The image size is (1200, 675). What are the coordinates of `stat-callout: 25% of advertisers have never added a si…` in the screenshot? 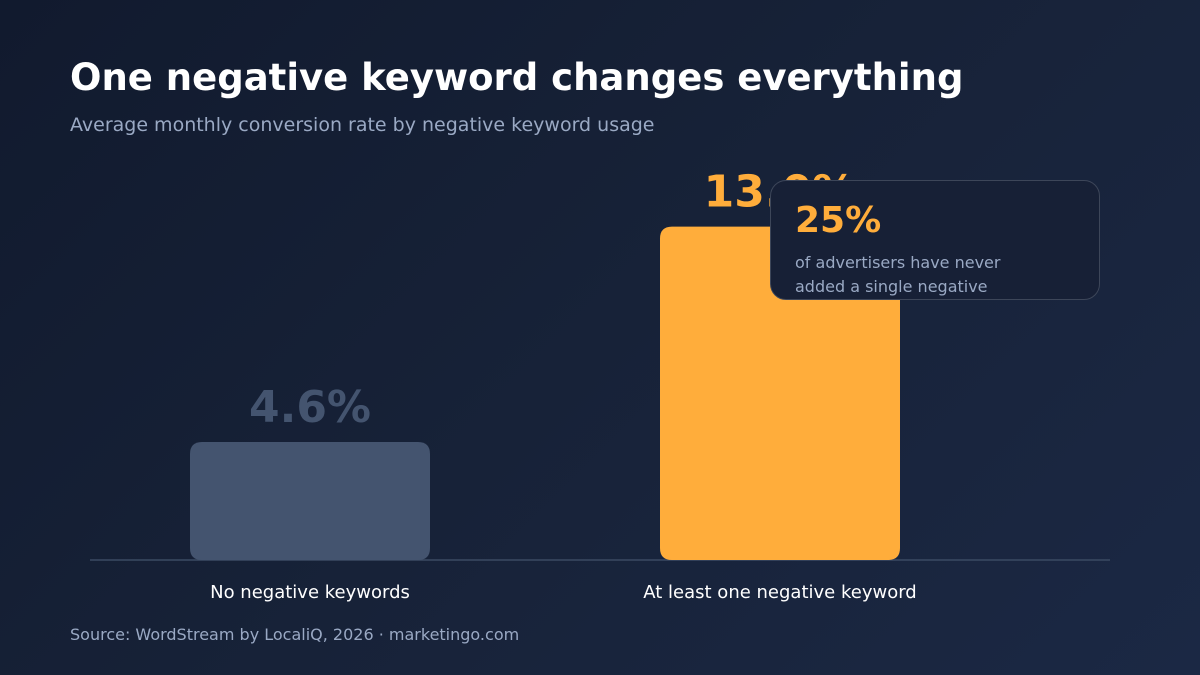 It's located at (935, 240).